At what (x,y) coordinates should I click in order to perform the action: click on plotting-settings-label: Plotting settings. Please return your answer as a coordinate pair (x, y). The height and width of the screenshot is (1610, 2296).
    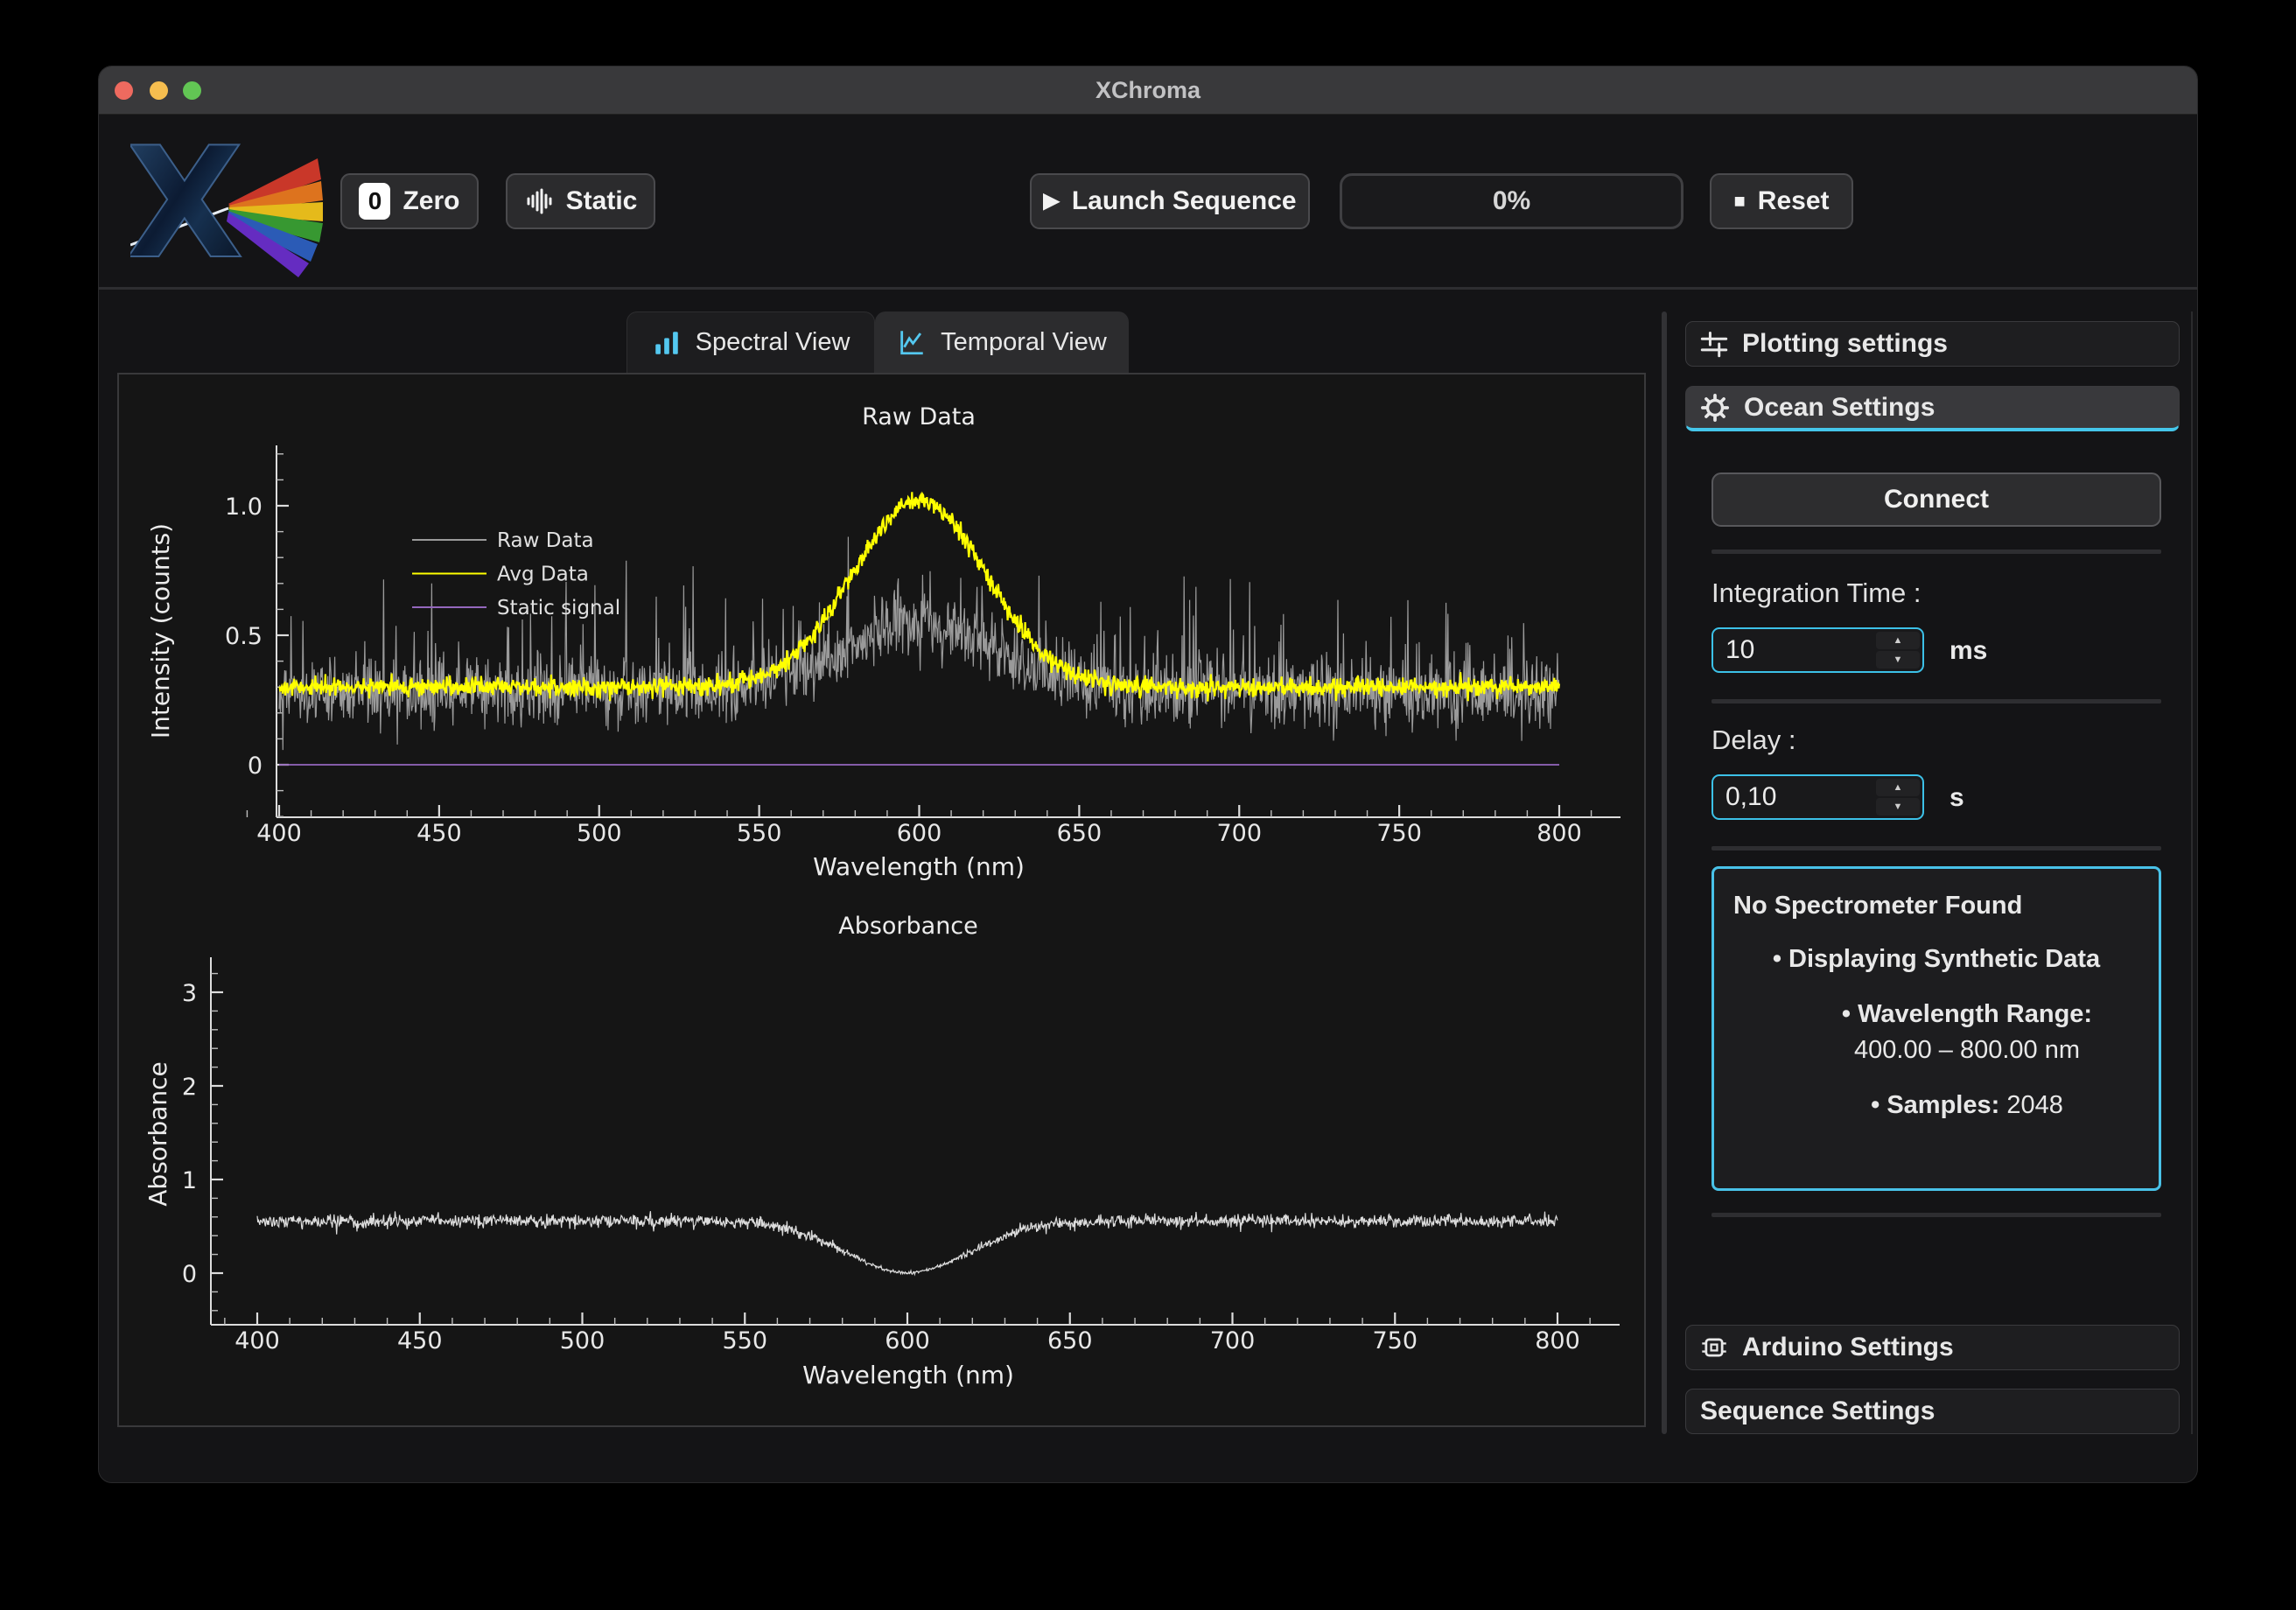
    Looking at the image, I should click on (1845, 343).